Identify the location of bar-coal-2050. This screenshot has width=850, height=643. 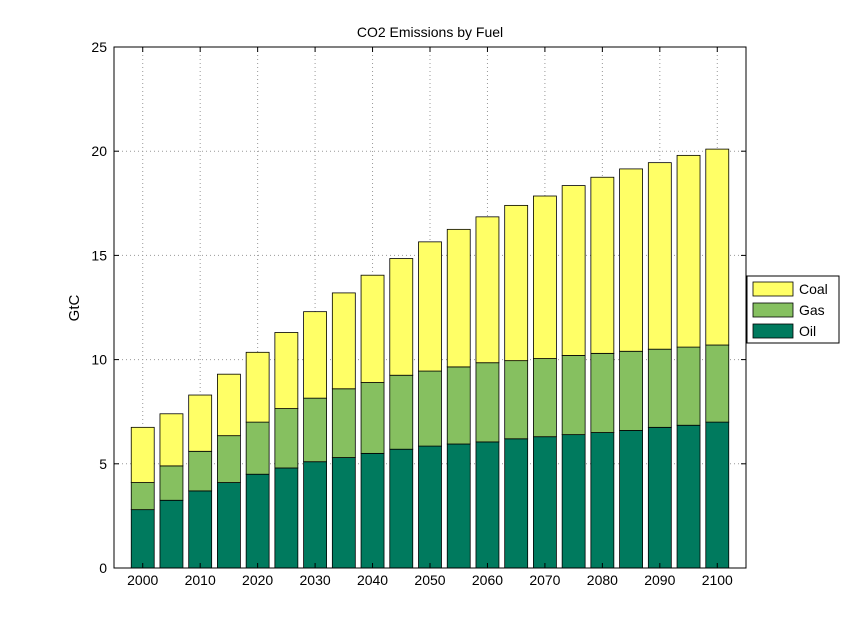
(430, 306).